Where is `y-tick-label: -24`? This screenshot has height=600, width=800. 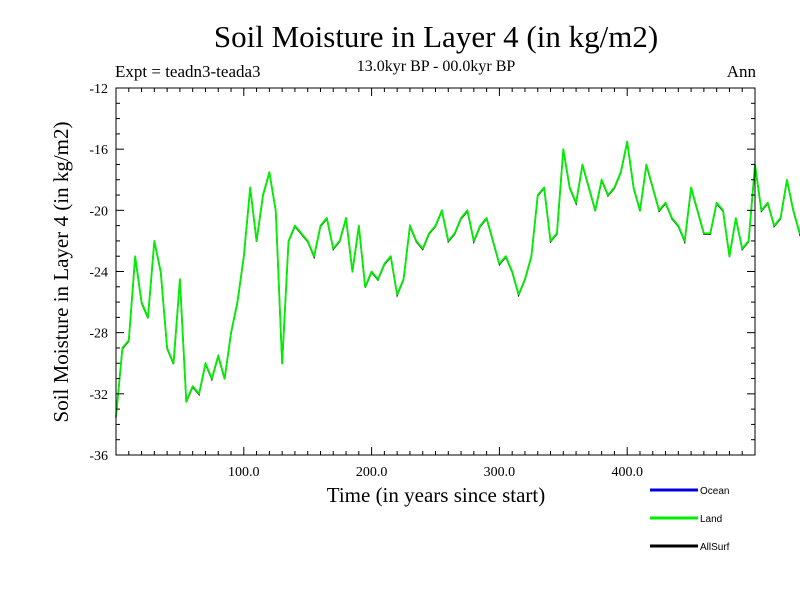
y-tick-label: -24 is located at coordinates (98, 273).